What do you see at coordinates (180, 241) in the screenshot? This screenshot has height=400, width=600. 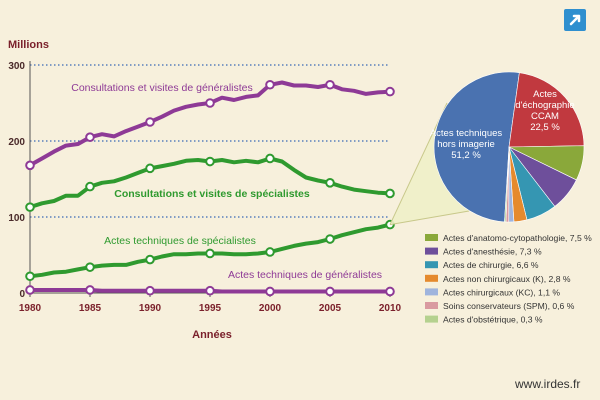 I see `series-label: Actes techniques de spécialistes` at bounding box center [180, 241].